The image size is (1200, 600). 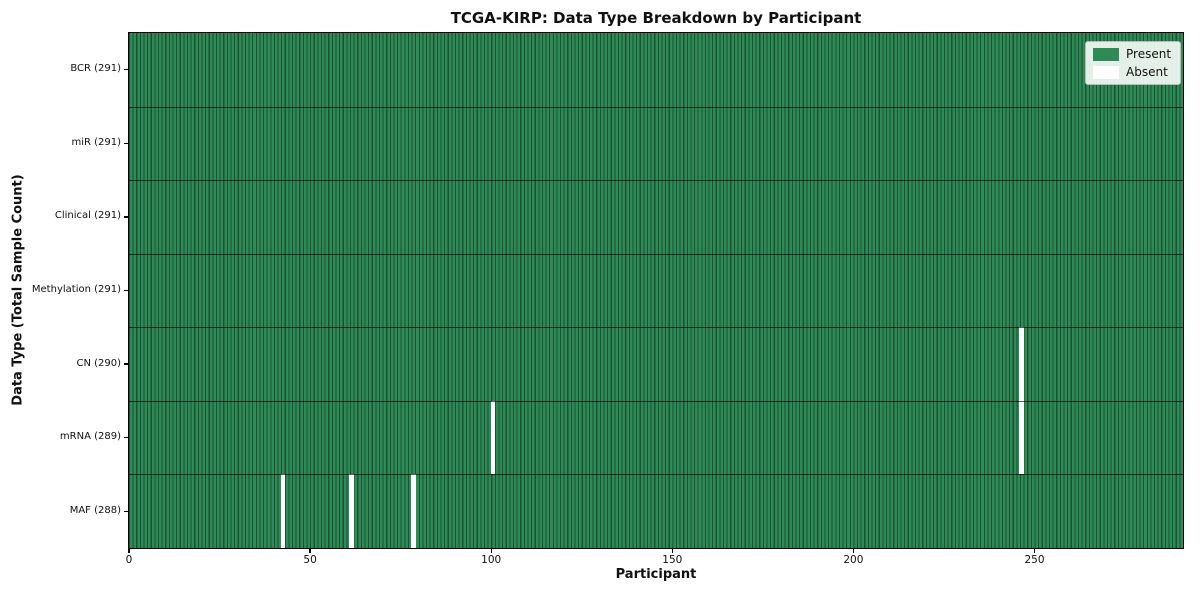 I want to click on y-tick-label-mrna: mRNA (289), so click(x=90, y=437).